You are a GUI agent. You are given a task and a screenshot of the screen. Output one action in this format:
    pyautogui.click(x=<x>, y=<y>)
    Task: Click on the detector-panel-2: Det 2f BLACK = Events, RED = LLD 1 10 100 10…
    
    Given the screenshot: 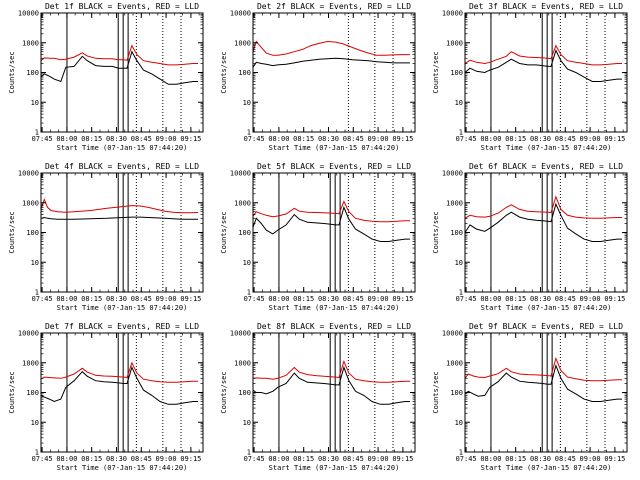 What is the action you would take?
    pyautogui.click(x=318, y=77)
    